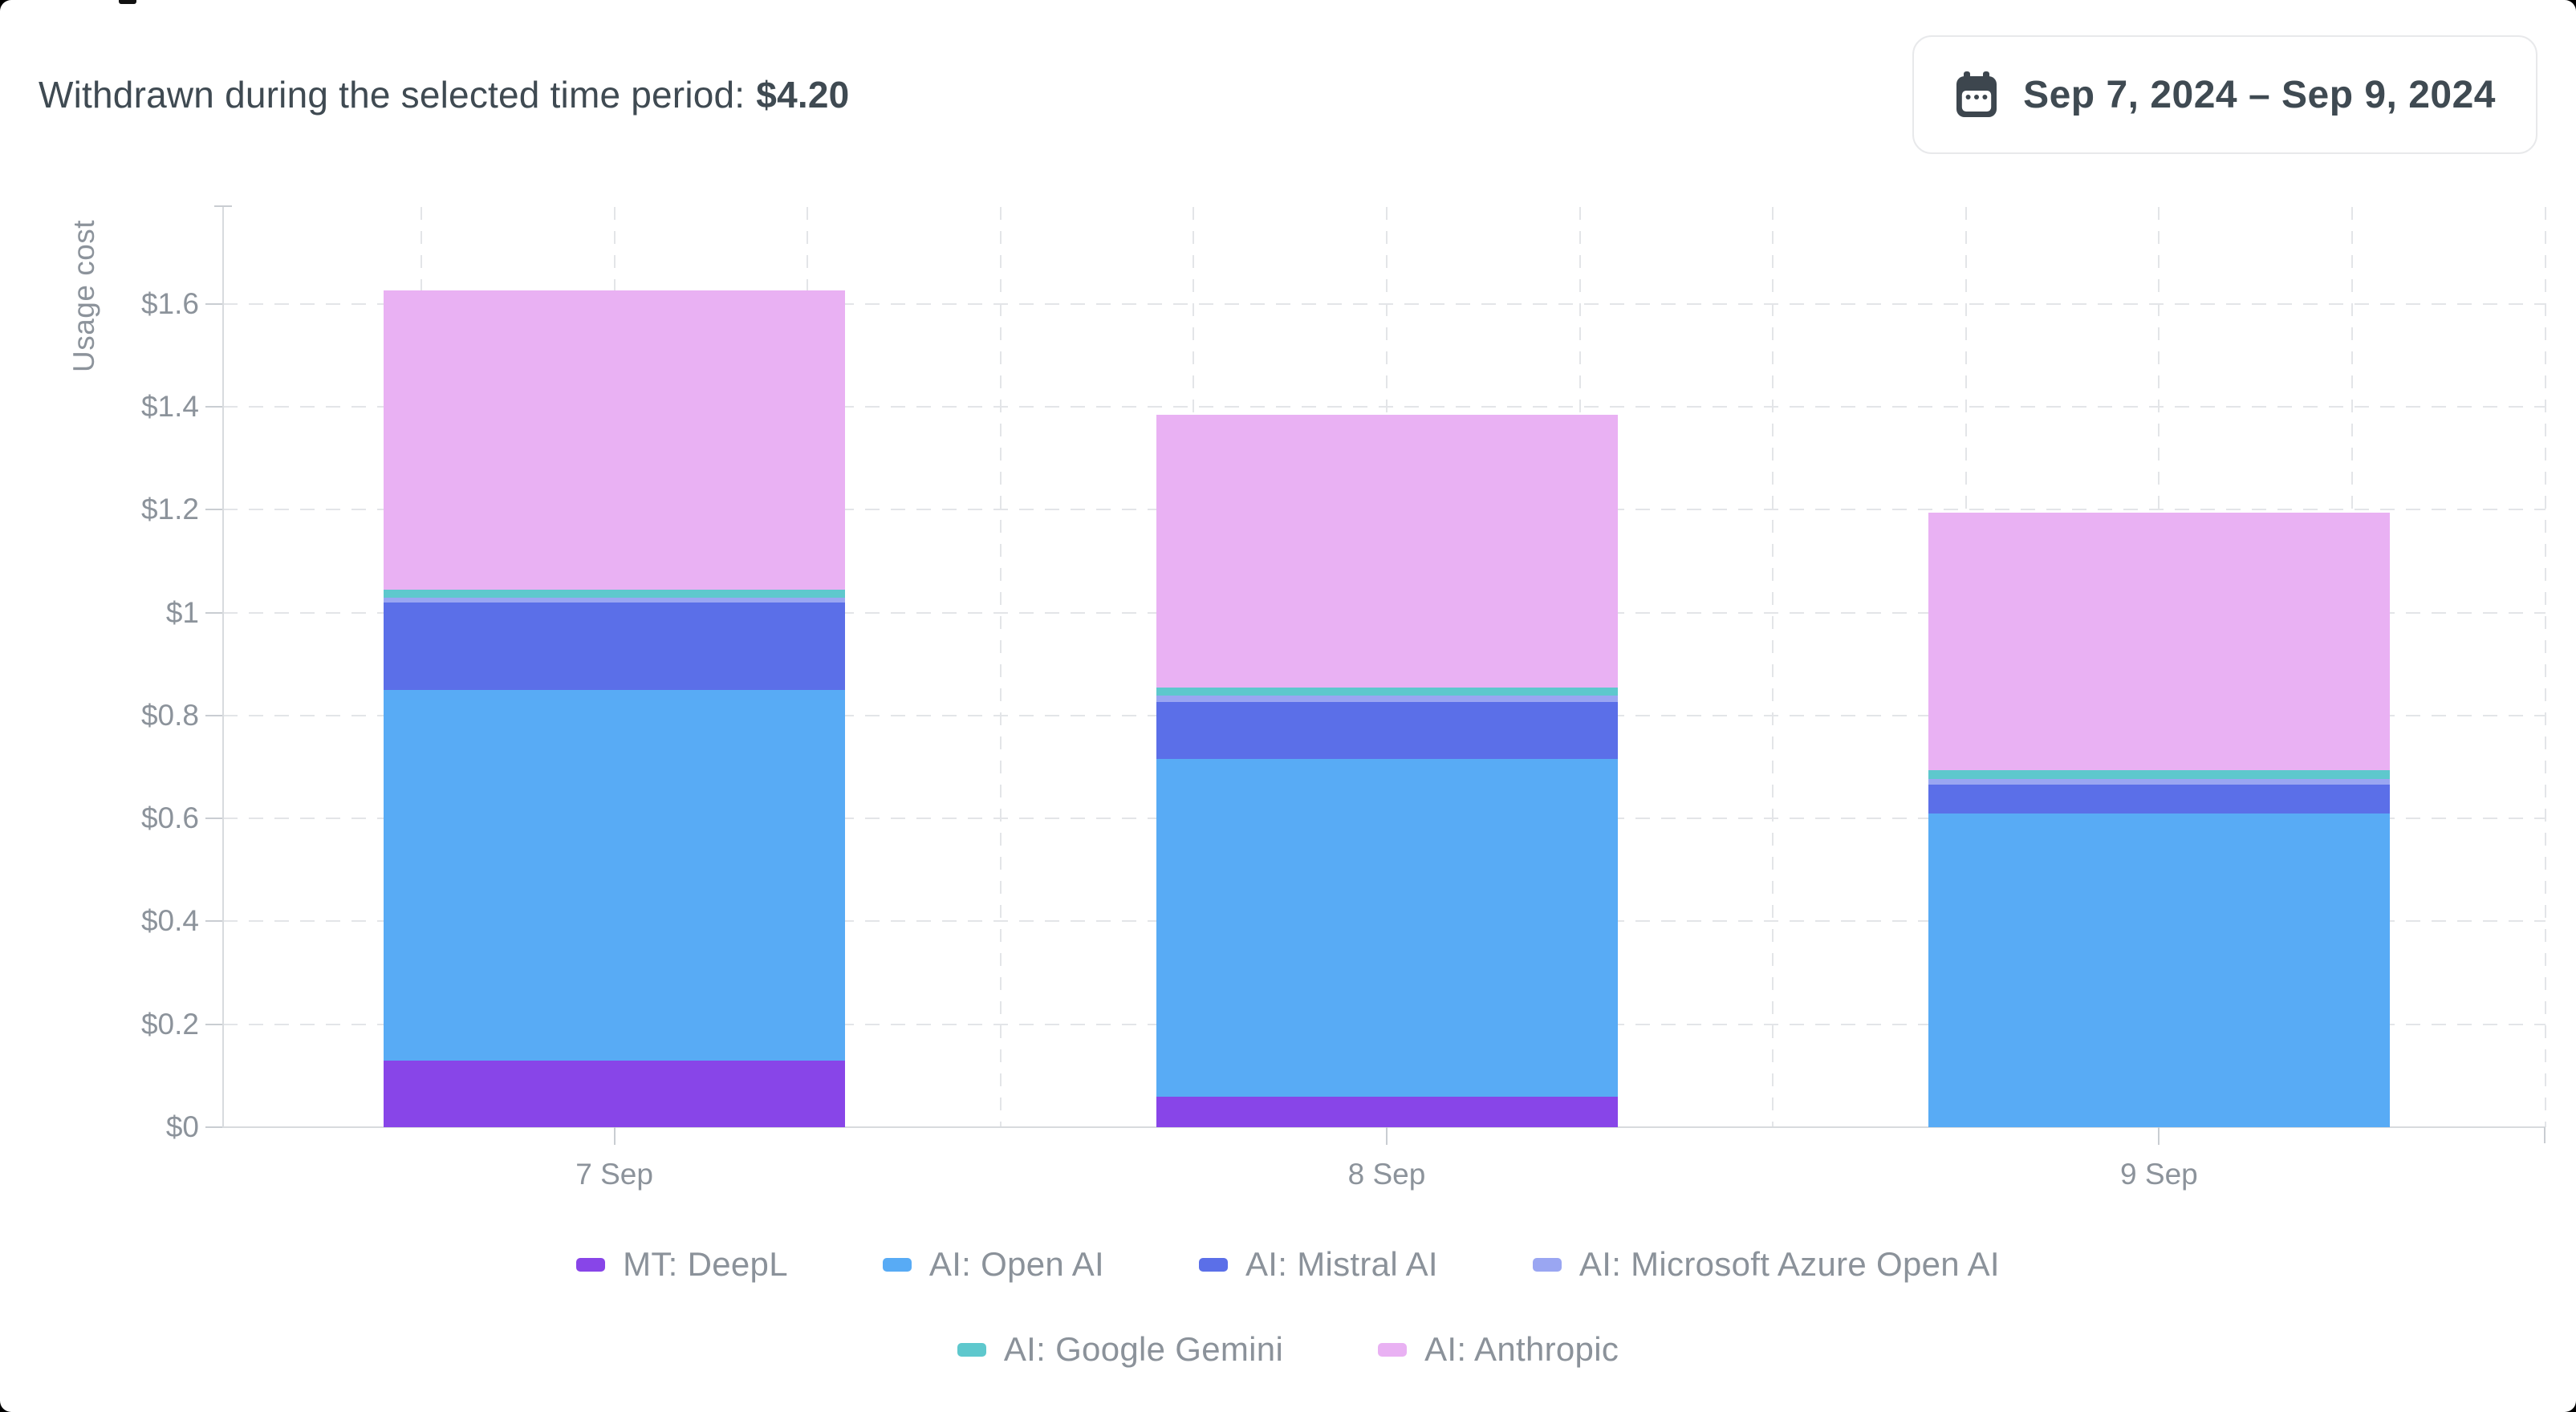 The height and width of the screenshot is (1412, 2576). I want to click on x-axis-end-tick, so click(2545, 1135).